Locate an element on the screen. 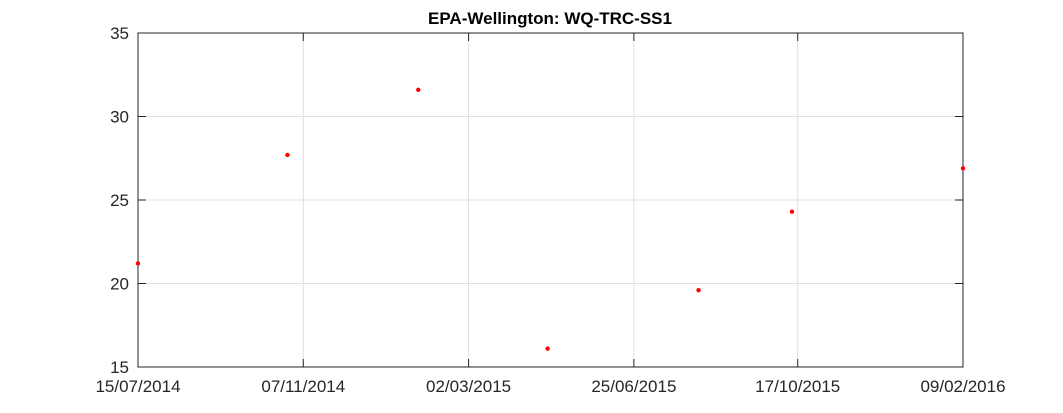 This screenshot has width=1063, height=413. y-tick-label: 25 is located at coordinates (119, 200).